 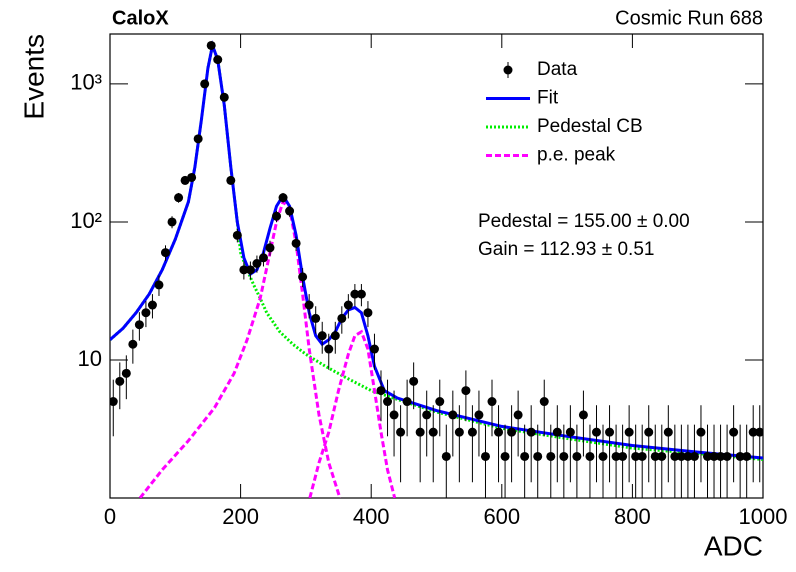 I want to click on x-tick-label: 400, so click(x=371, y=516).